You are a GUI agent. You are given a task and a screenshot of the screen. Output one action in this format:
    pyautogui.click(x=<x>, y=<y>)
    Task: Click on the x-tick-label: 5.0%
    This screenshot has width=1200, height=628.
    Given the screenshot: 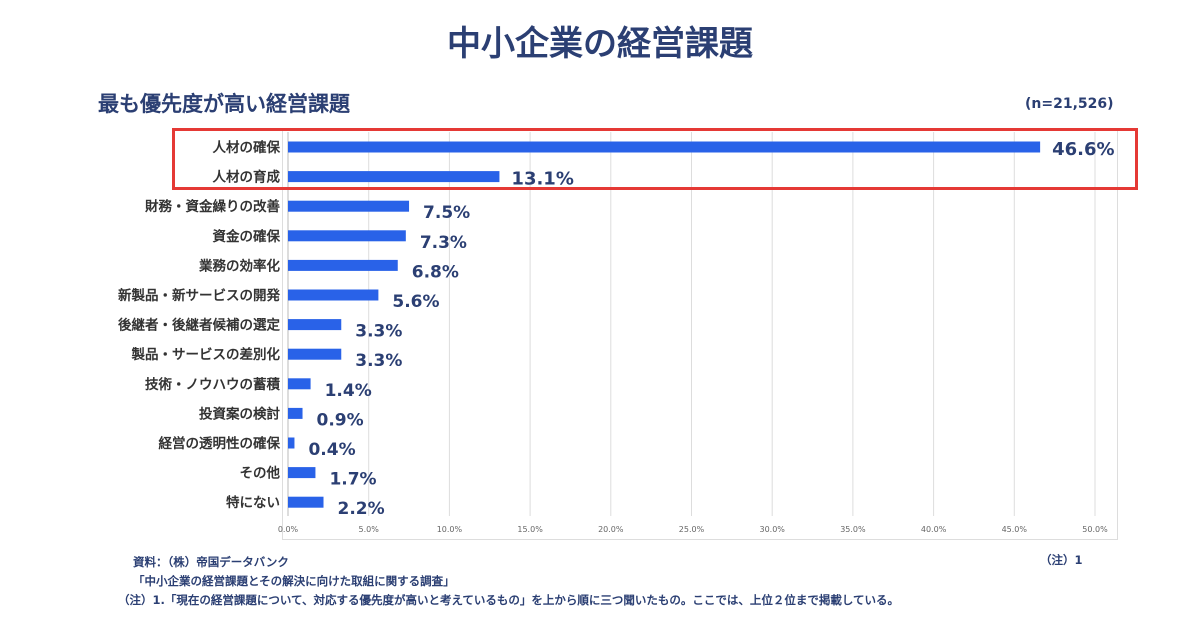 What is the action you would take?
    pyautogui.click(x=369, y=529)
    